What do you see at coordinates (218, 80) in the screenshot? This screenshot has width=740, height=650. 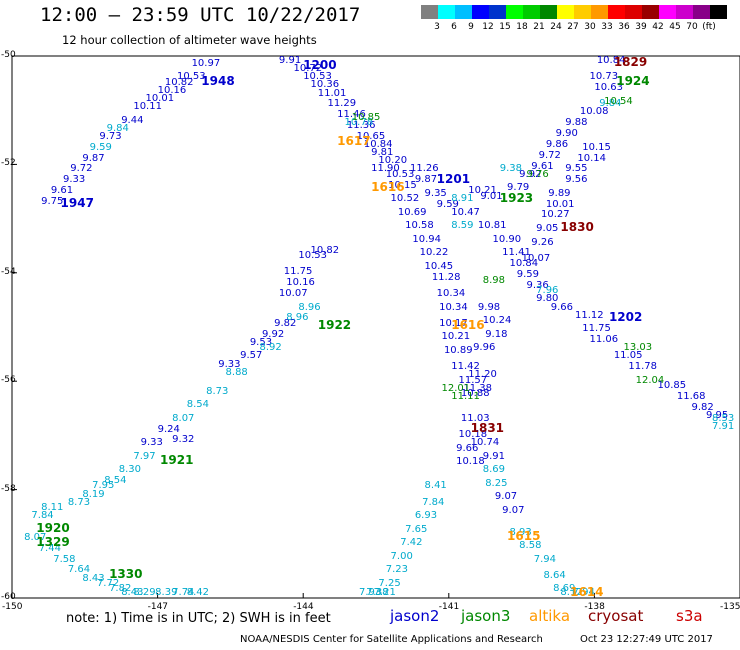 I see `time-mark: 1948` at bounding box center [218, 80].